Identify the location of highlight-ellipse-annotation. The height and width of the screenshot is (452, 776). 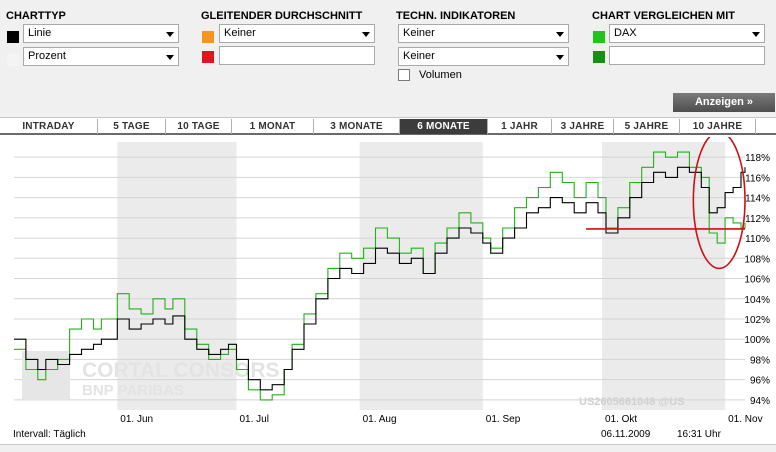
(719, 203).